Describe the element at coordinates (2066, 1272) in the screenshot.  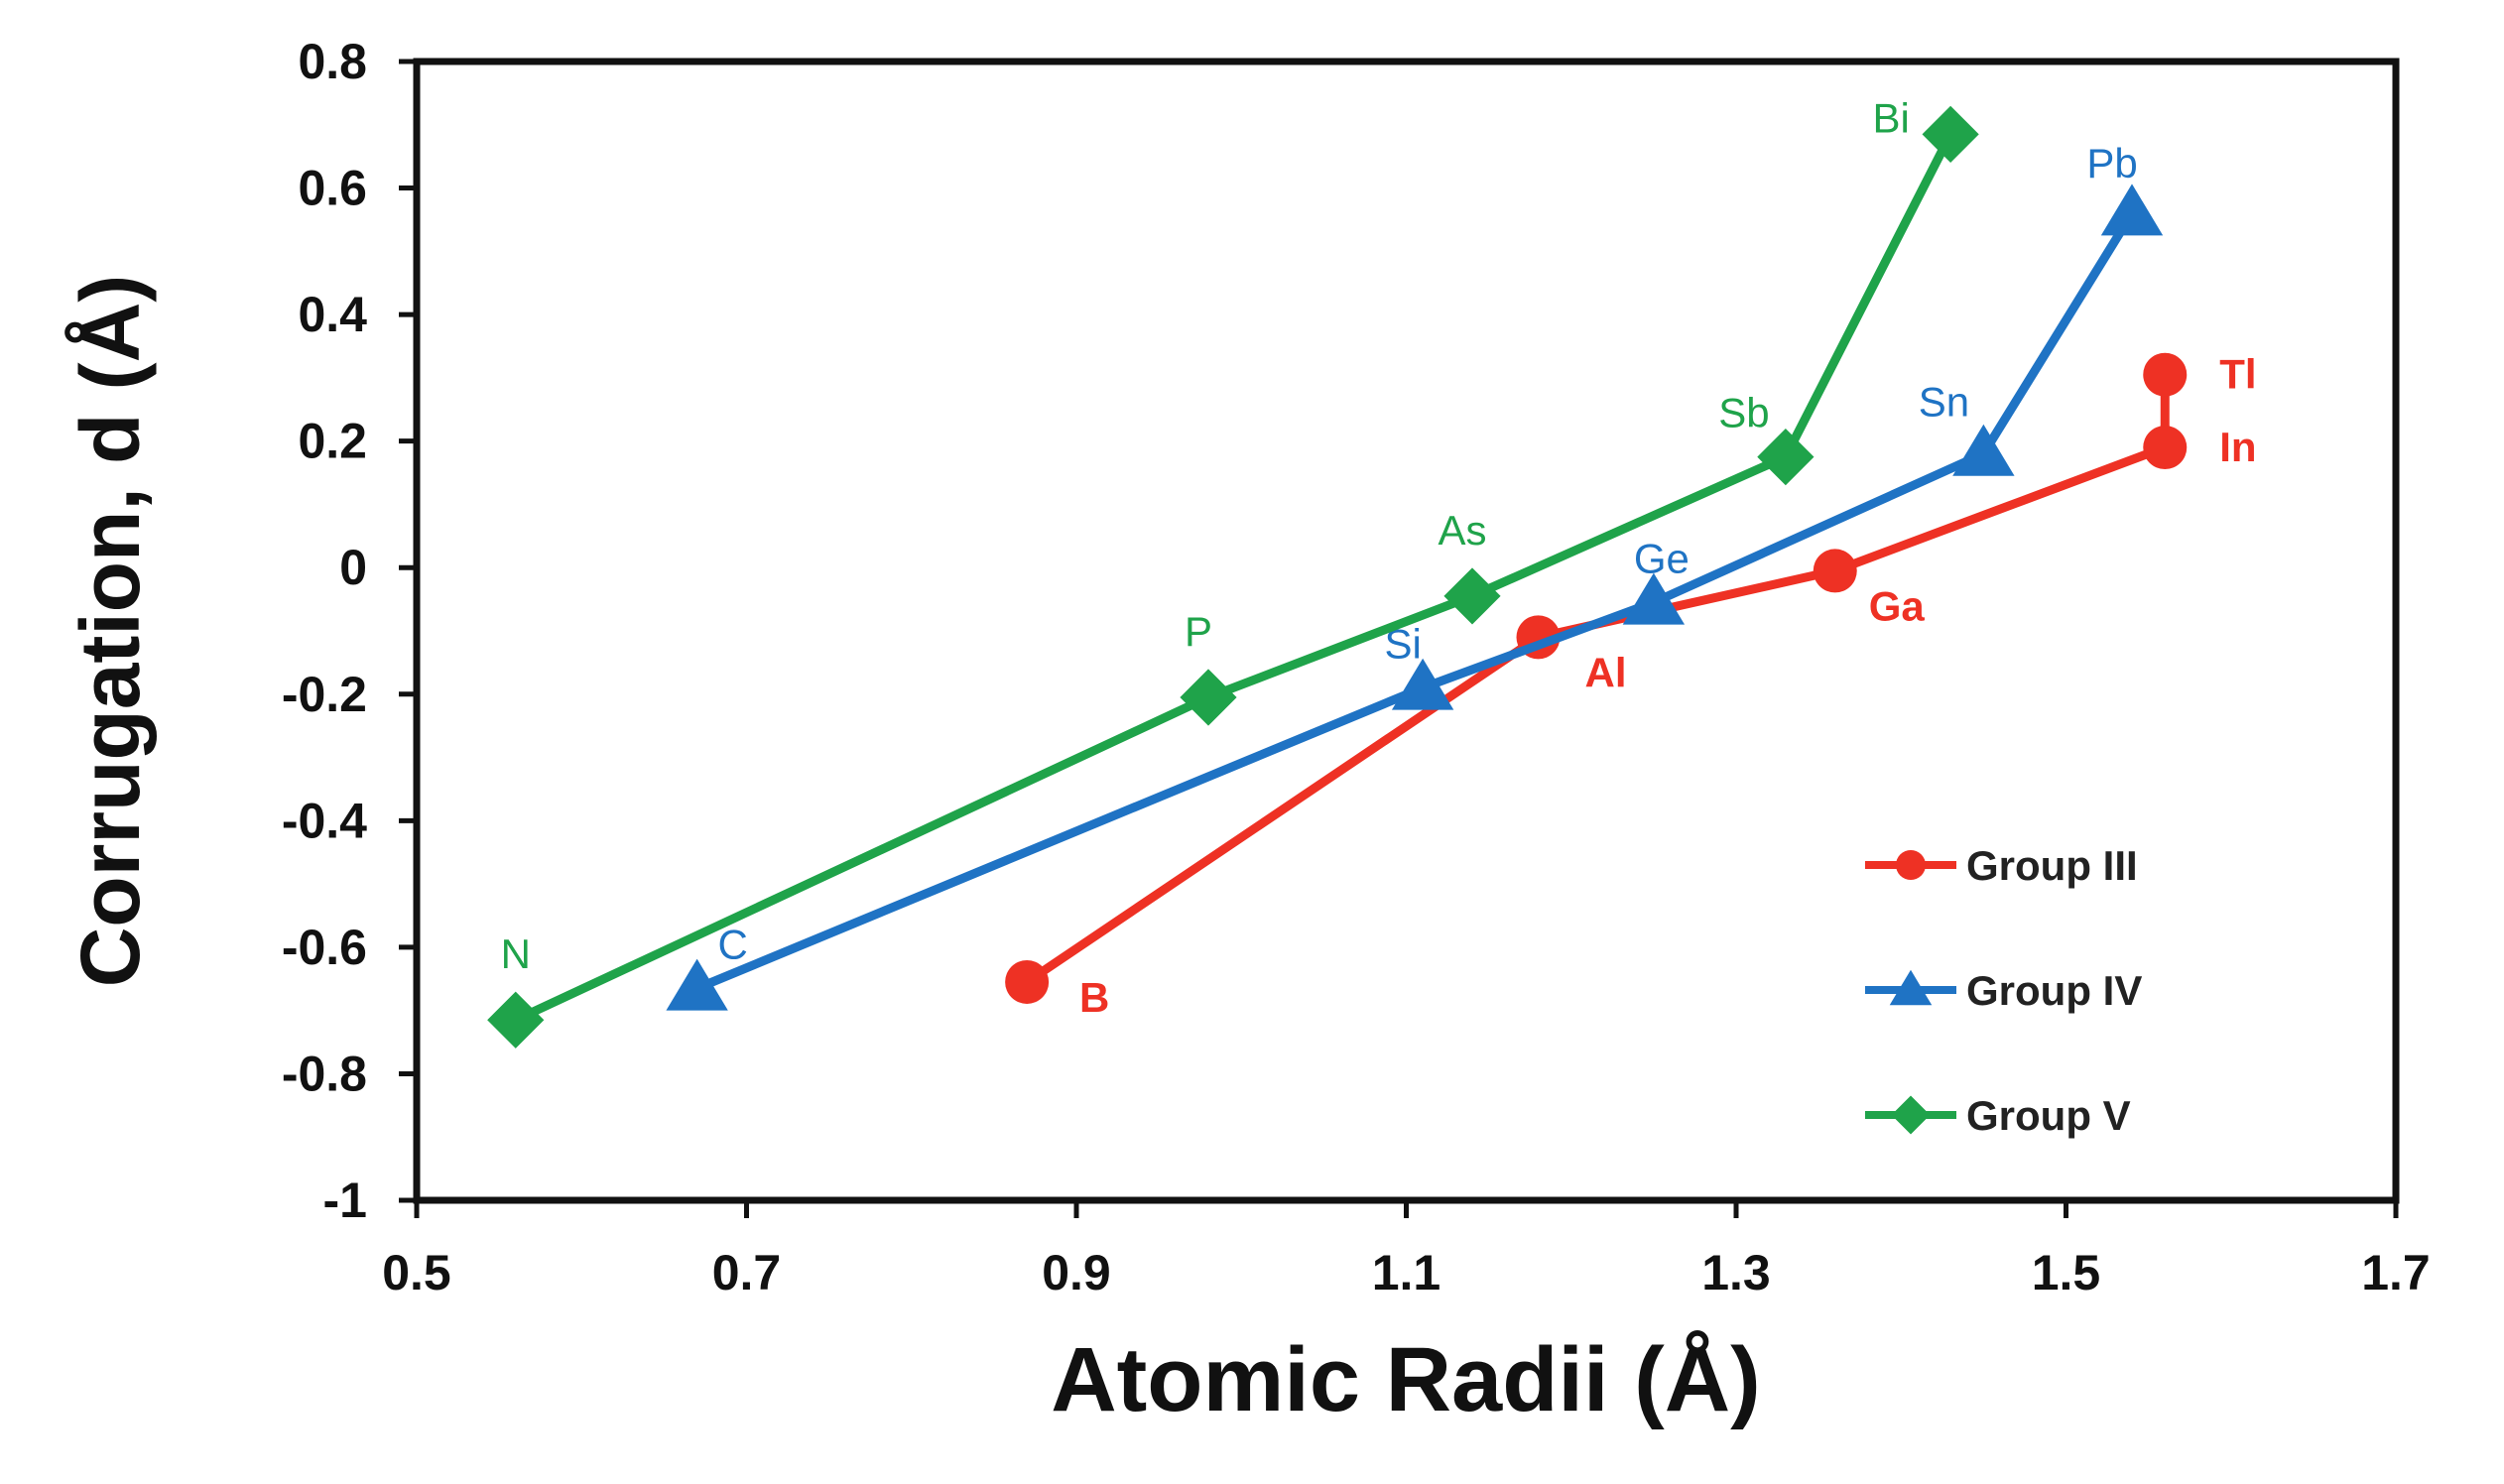
I see `x-tick-label: 1.5` at that location.